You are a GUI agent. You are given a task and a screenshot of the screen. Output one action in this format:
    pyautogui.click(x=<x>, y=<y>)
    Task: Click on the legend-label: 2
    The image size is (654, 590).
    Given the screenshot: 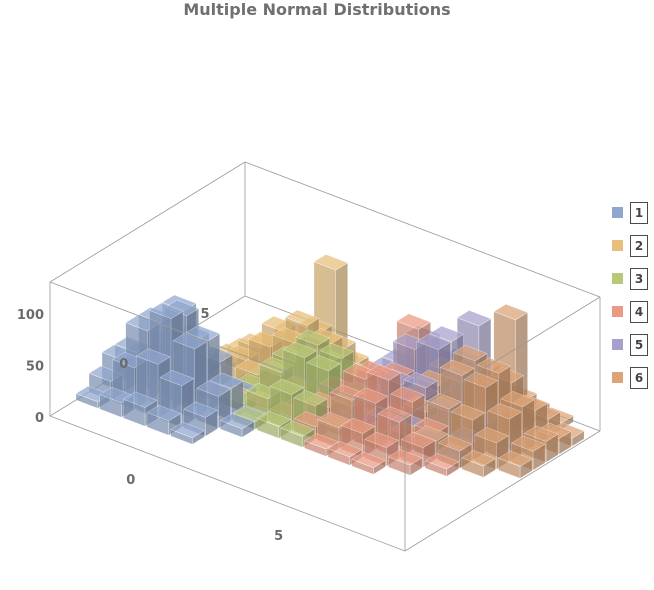 What is the action you would take?
    pyautogui.click(x=639, y=246)
    